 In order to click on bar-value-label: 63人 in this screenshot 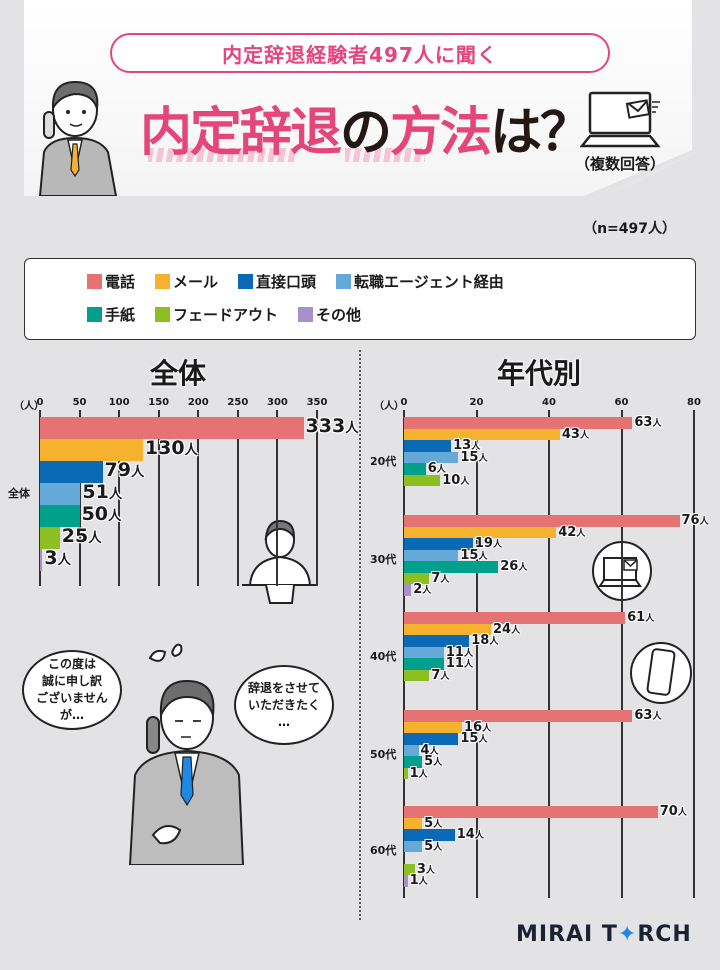, I will do `click(648, 422)`.